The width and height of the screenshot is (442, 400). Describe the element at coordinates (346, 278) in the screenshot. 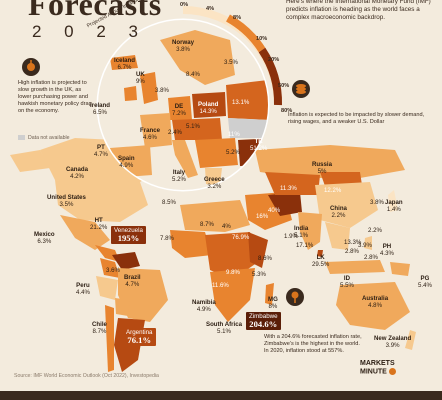

I see `country-name: ID` at that location.